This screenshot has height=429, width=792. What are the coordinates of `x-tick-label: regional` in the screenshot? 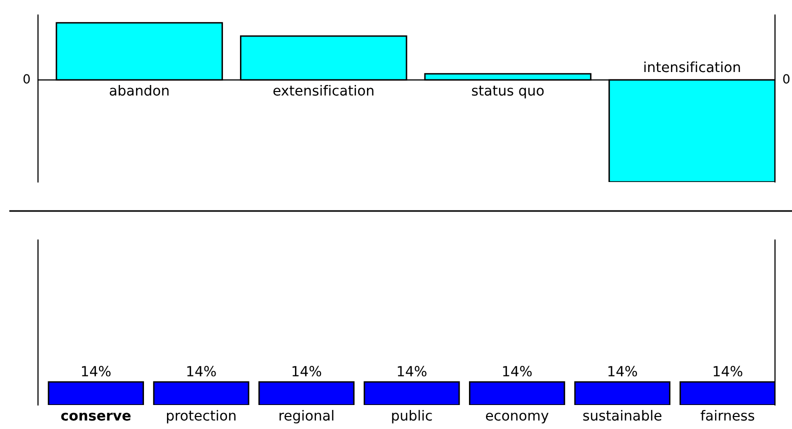 It's located at (307, 417).